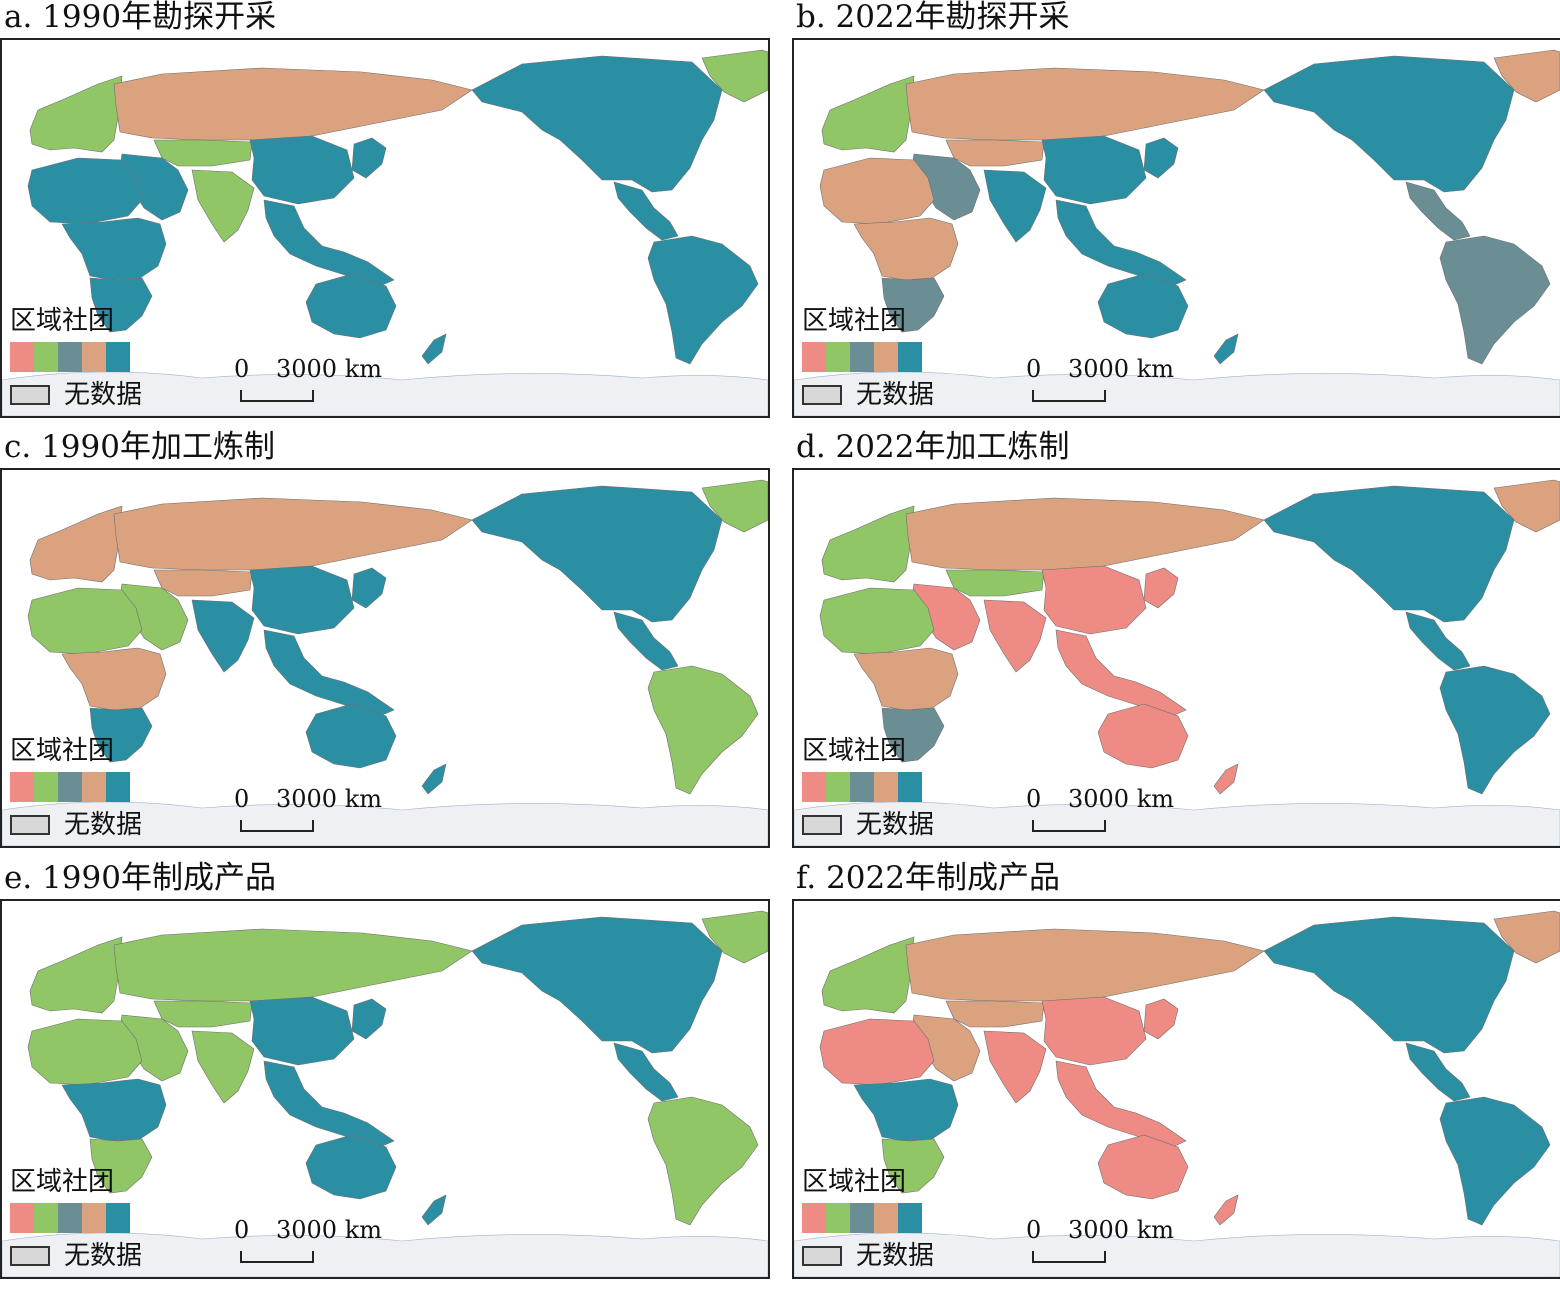  What do you see at coordinates (703, 730) in the screenshot?
I see `region-south-america` at bounding box center [703, 730].